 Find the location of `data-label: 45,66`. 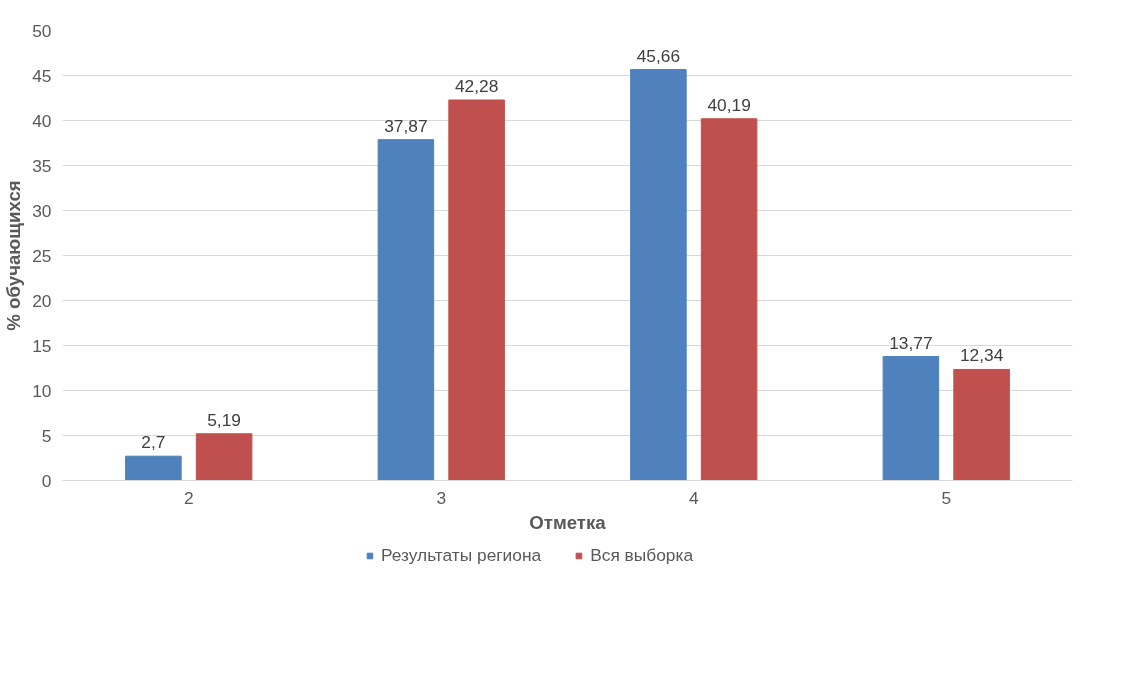

data-label: 45,66 is located at coordinates (658, 55).